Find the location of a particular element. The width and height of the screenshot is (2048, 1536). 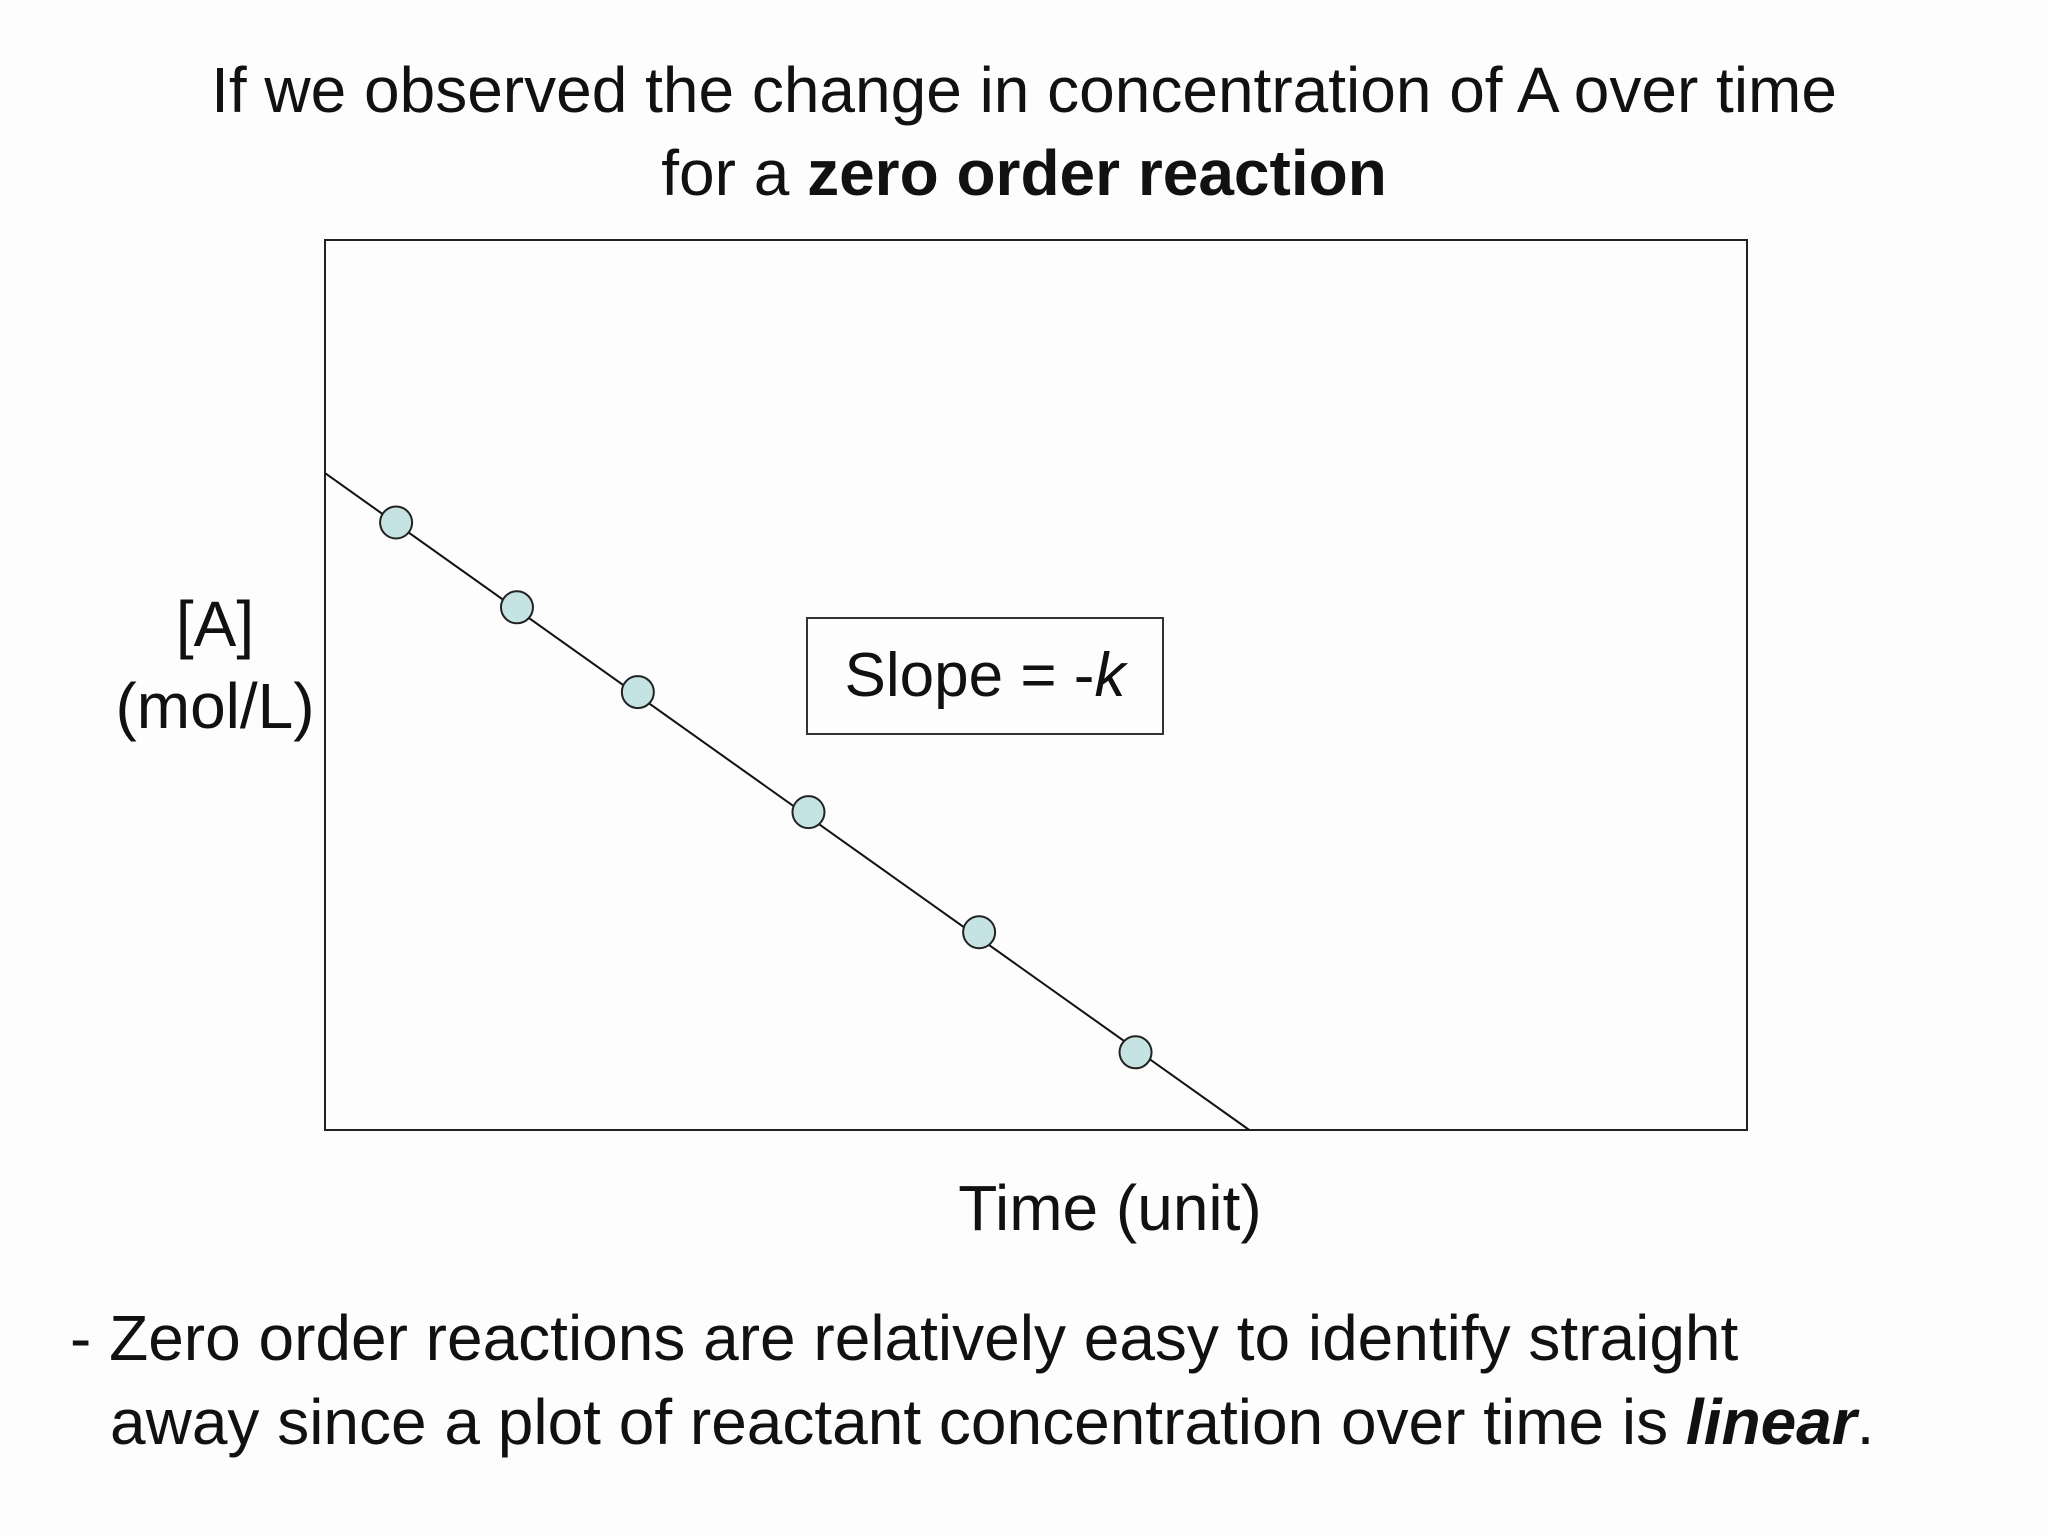

slope-annotation: Slope = -k is located at coordinates (985, 676).